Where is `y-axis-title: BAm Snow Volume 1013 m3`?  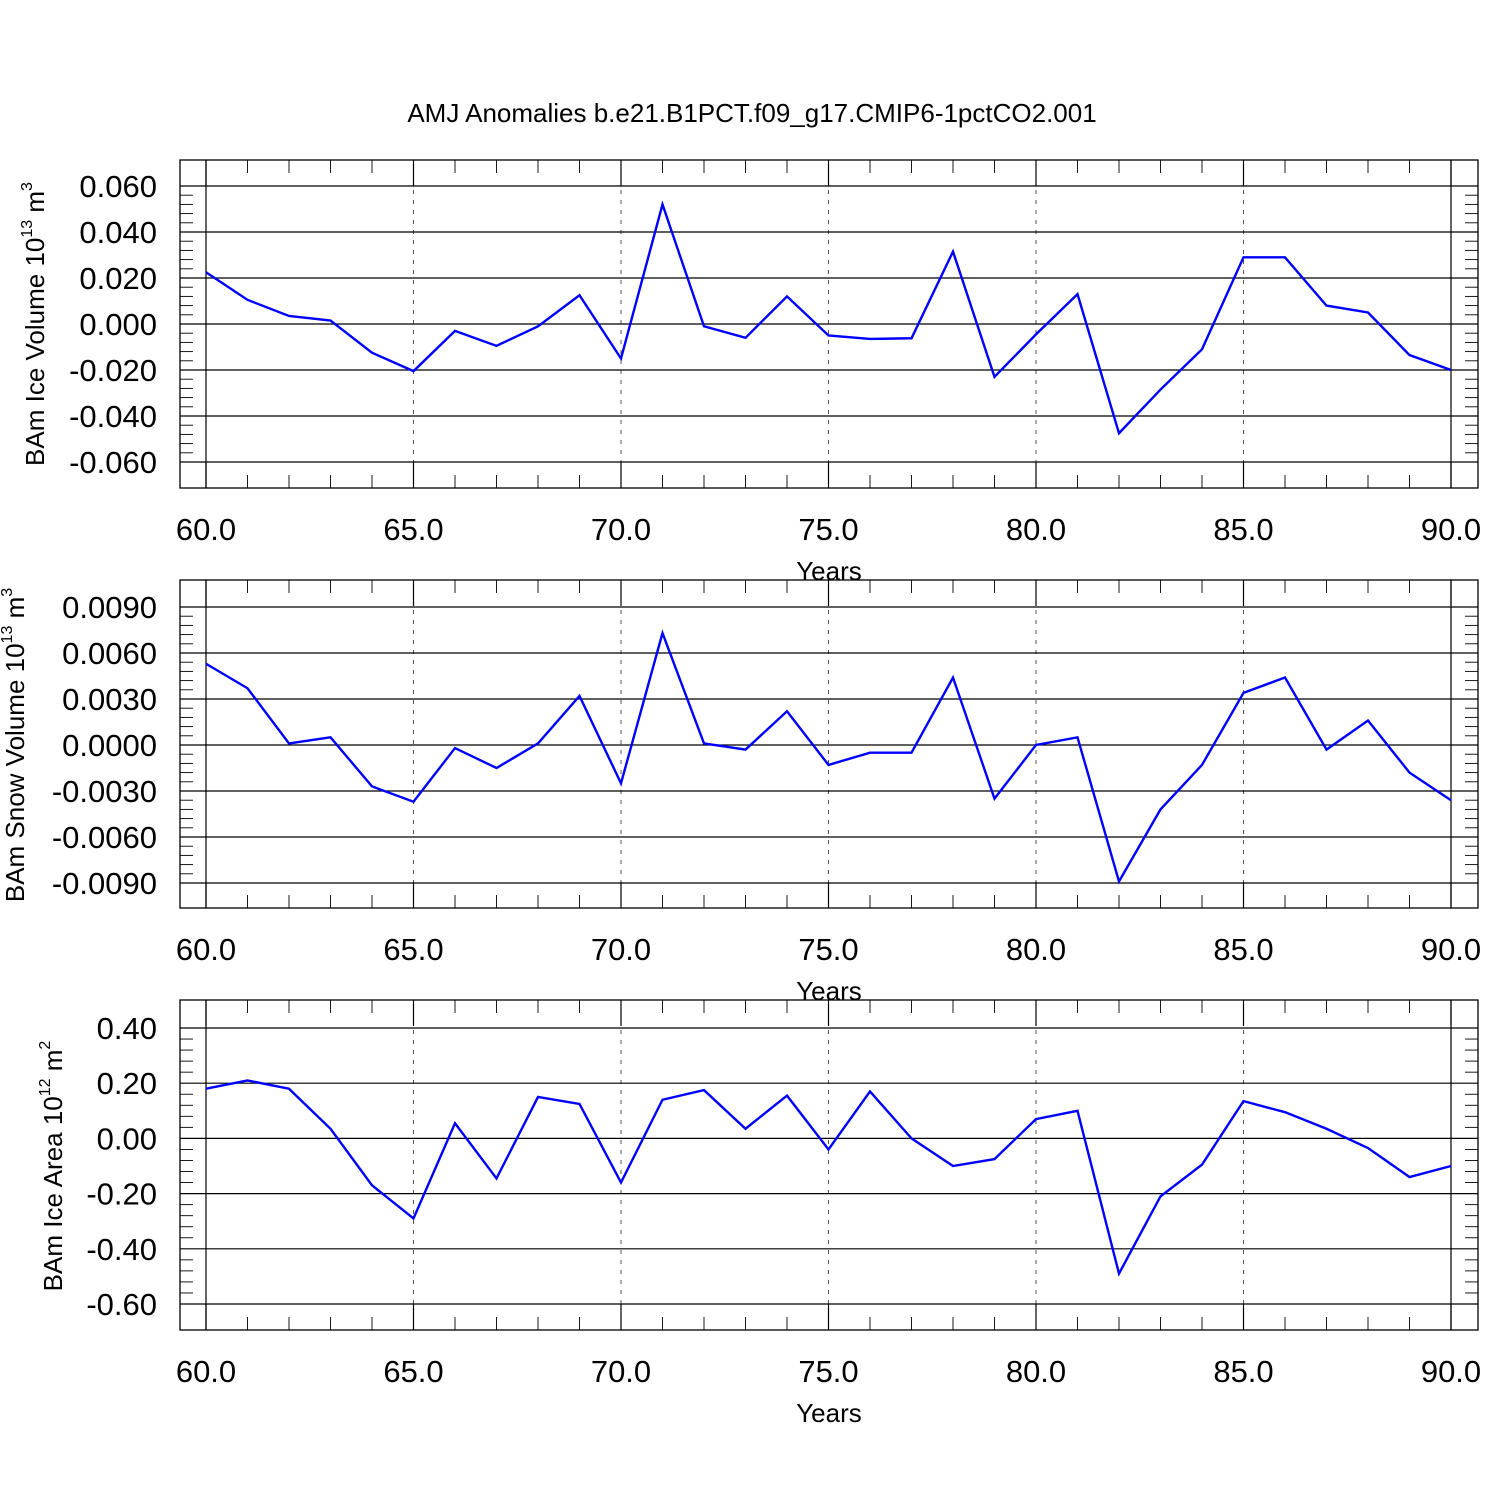 y-axis-title: BAm Snow Volume 1013 m3 is located at coordinates (15, 745).